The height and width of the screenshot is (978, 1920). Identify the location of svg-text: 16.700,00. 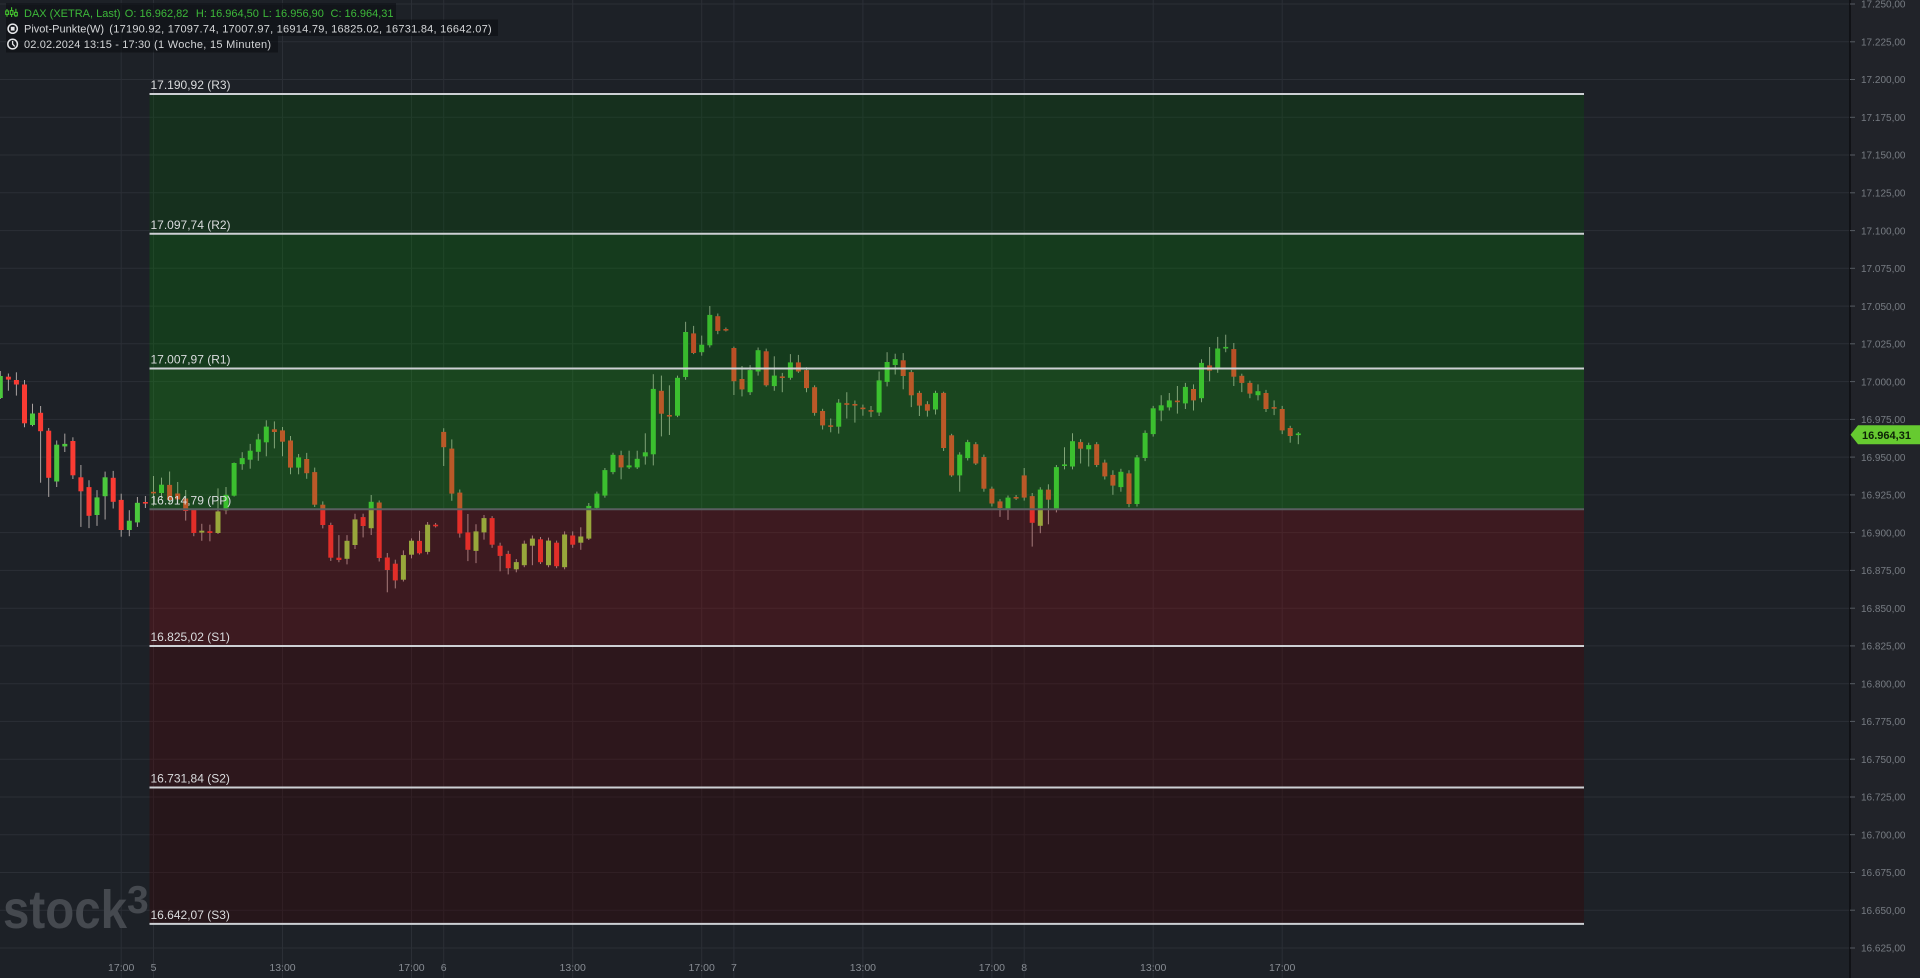
(1883, 835).